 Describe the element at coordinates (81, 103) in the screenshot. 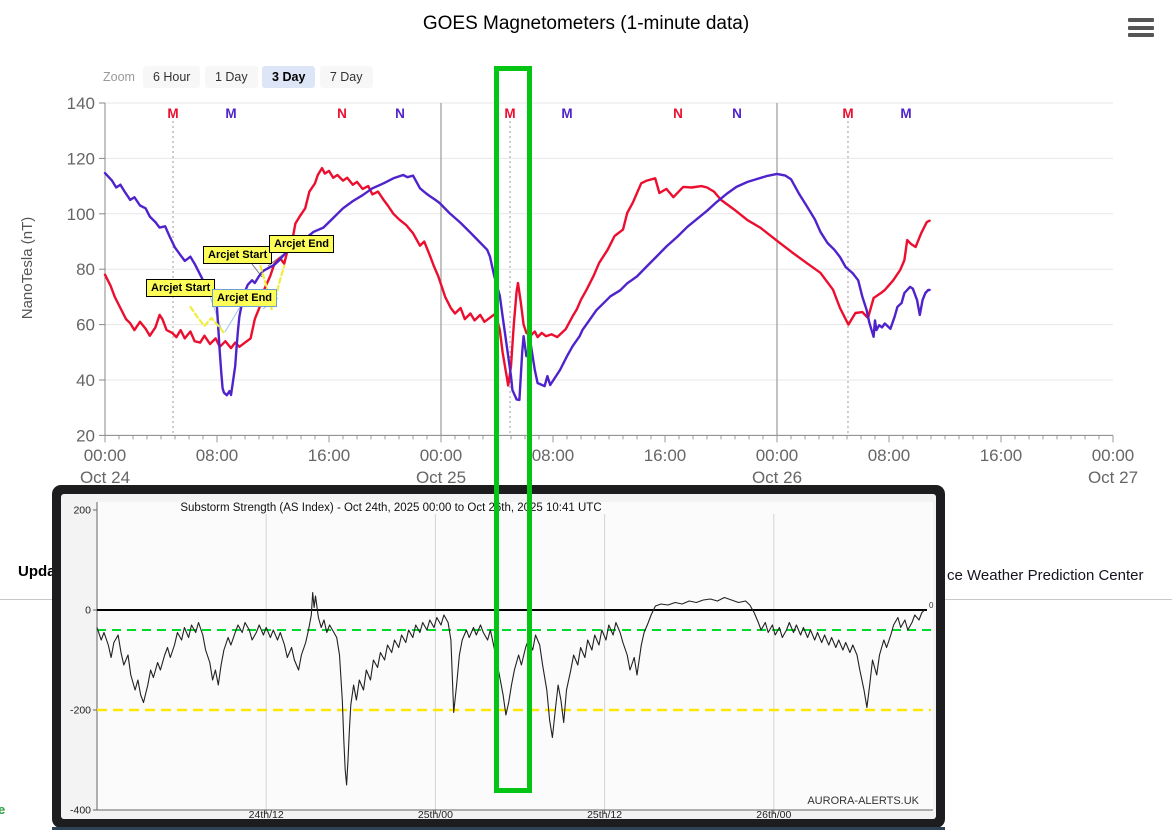

I see `goes-ytick-label: 140` at that location.